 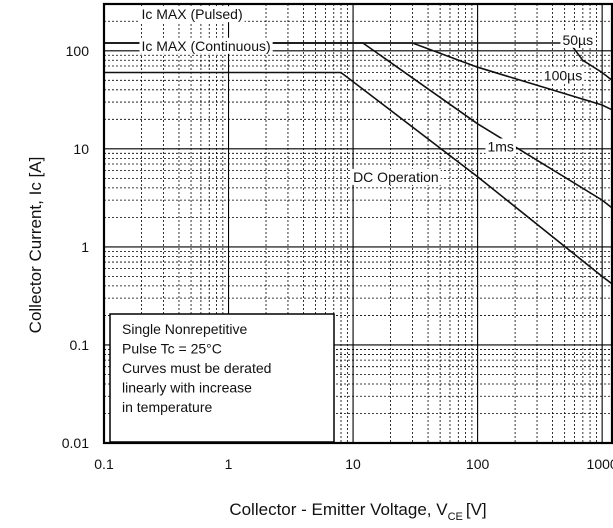 I want to click on x-axis-label: Collector - Emitter Voltage, VCE [V], so click(x=357, y=511).